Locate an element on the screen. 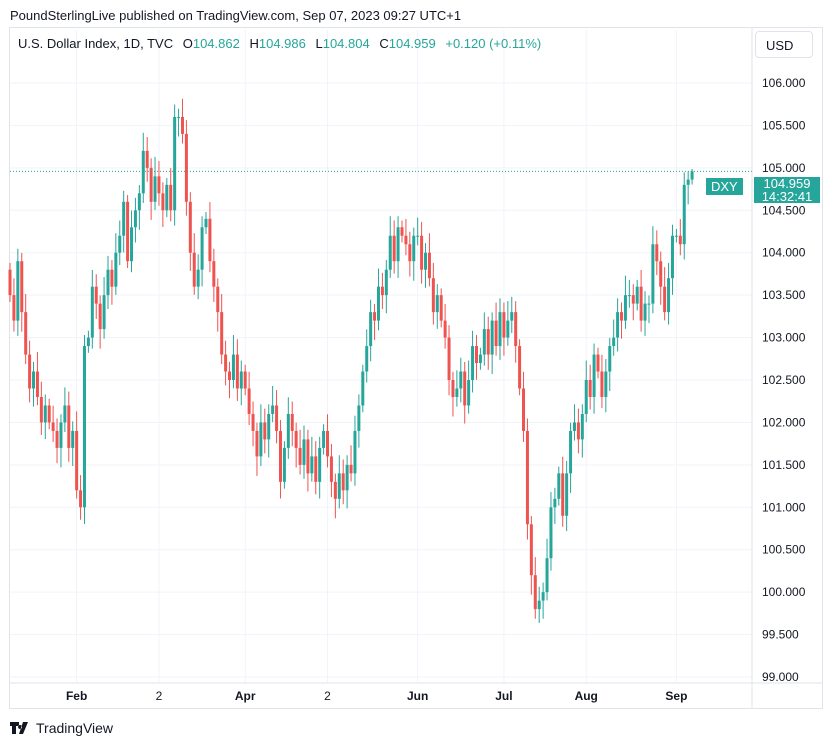 The height and width of the screenshot is (745, 833). x-tick-label: Sep is located at coordinates (676, 696).